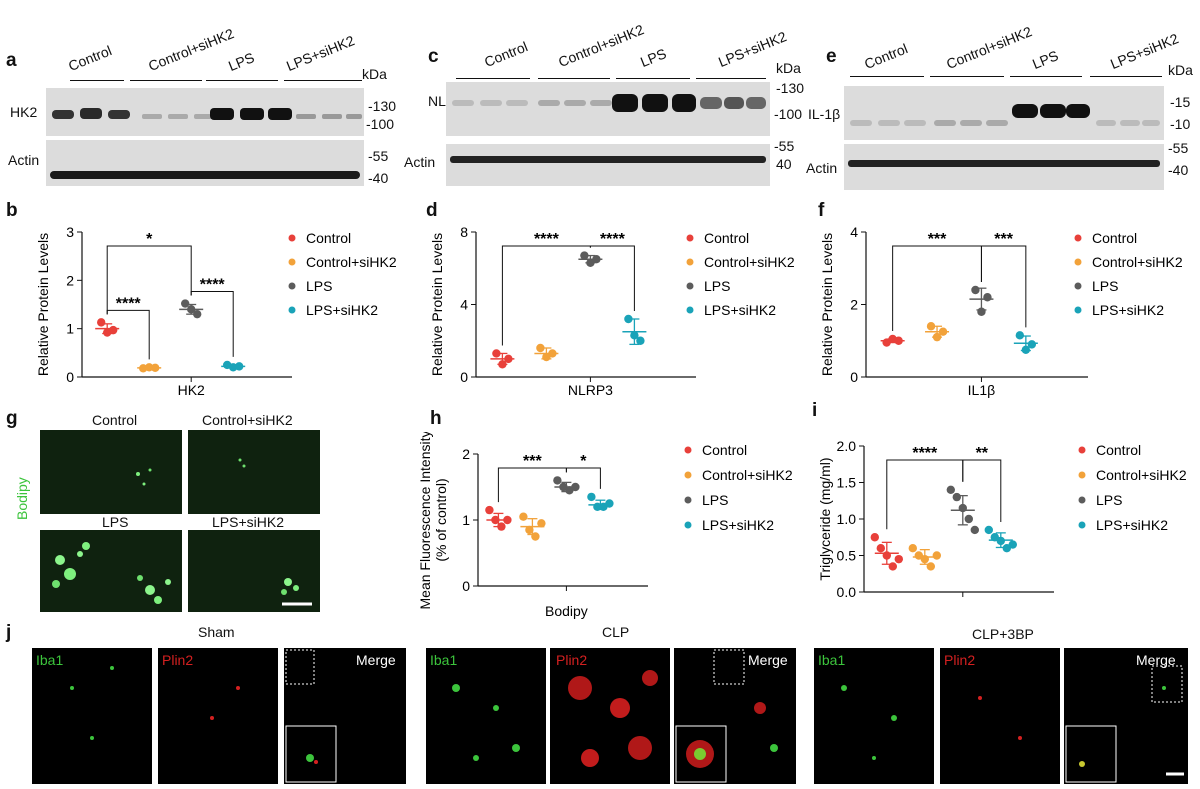  I want to click on y-tick-label: 3, so click(70, 232).